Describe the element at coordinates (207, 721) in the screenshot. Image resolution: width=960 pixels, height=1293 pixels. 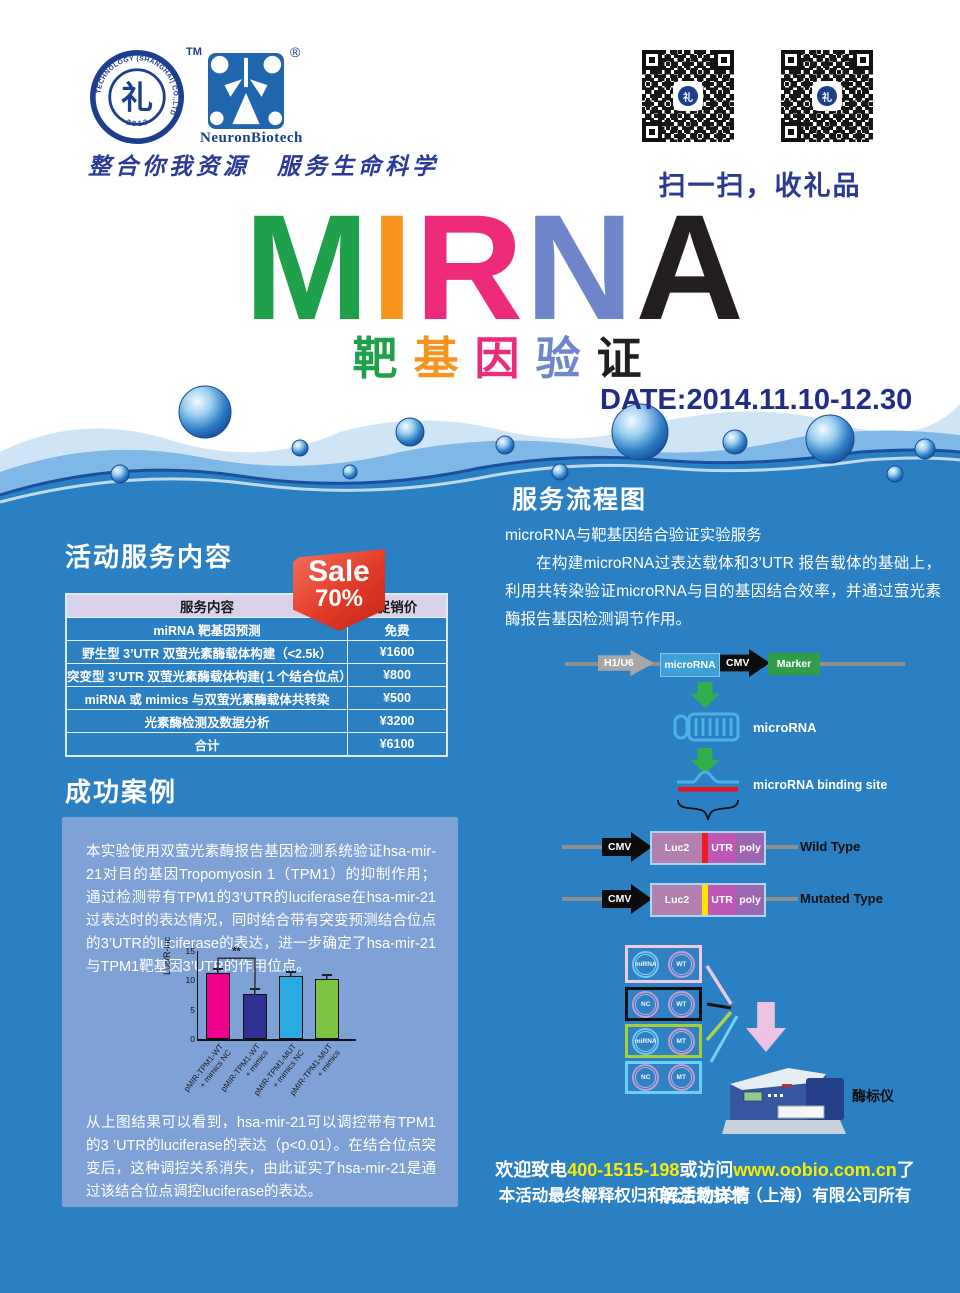
I see `service-cell: 光素酶检测及数据分析` at that location.